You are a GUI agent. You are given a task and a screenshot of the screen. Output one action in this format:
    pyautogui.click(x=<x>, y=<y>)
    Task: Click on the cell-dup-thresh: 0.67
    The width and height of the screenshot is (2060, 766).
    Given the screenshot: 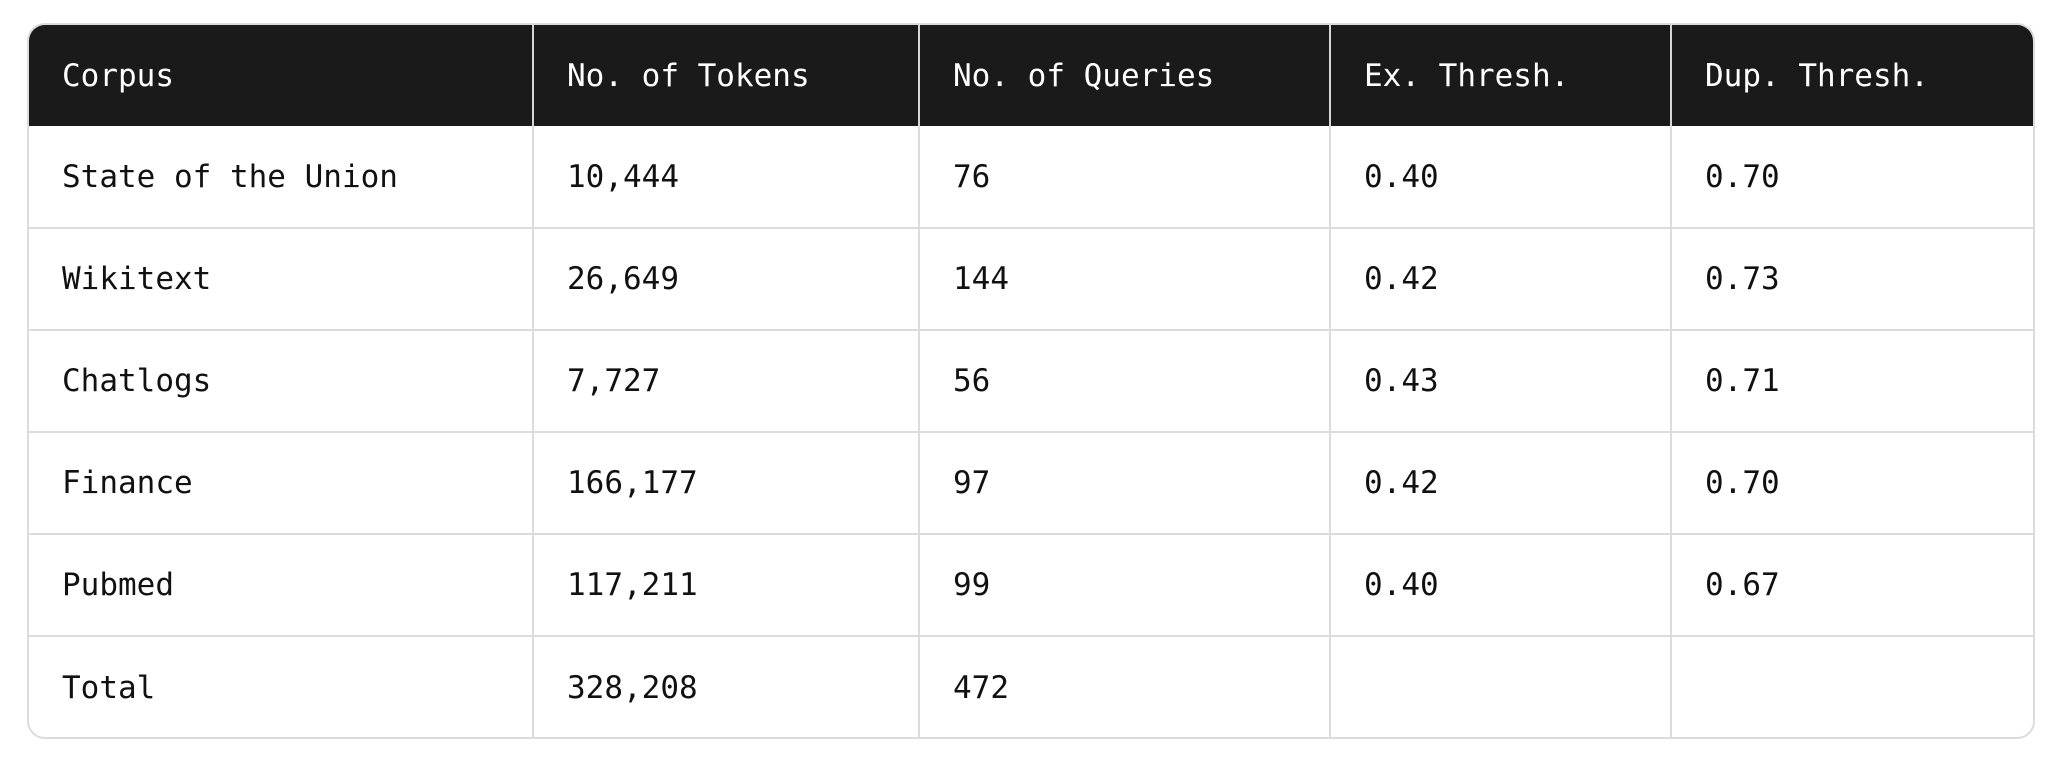 What is the action you would take?
    pyautogui.click(x=1742, y=585)
    